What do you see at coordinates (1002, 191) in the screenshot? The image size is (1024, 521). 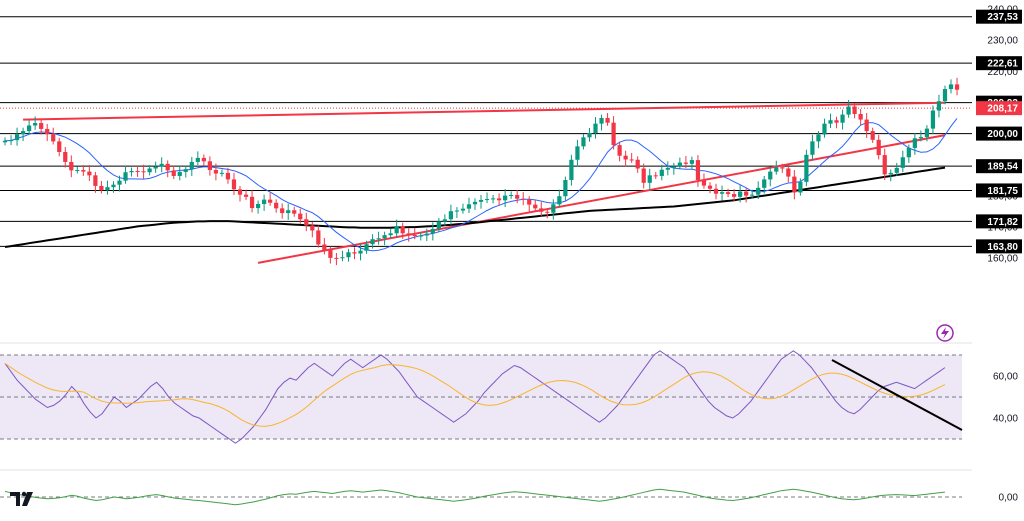 I see `level-badge-label: 181,75` at bounding box center [1002, 191].